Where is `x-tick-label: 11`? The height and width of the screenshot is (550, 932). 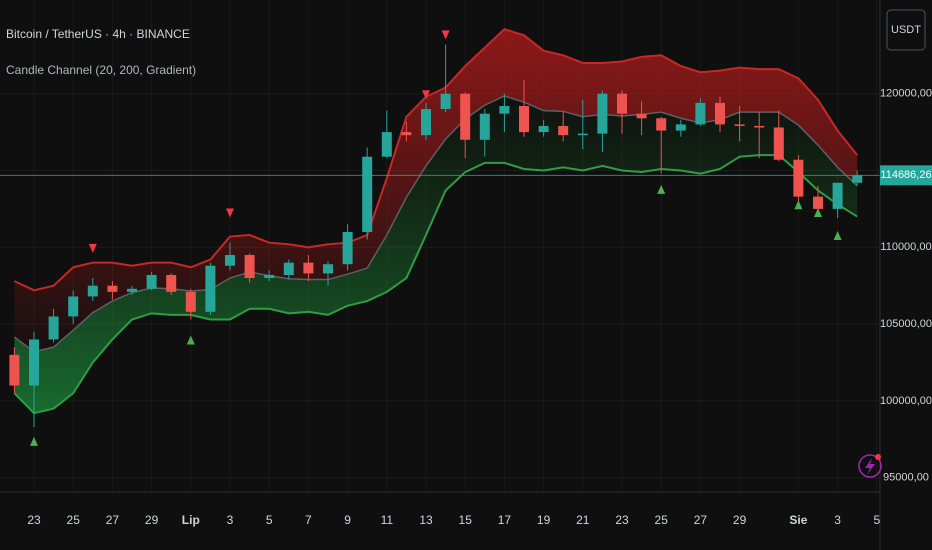
x-tick-label: 11 is located at coordinates (387, 520).